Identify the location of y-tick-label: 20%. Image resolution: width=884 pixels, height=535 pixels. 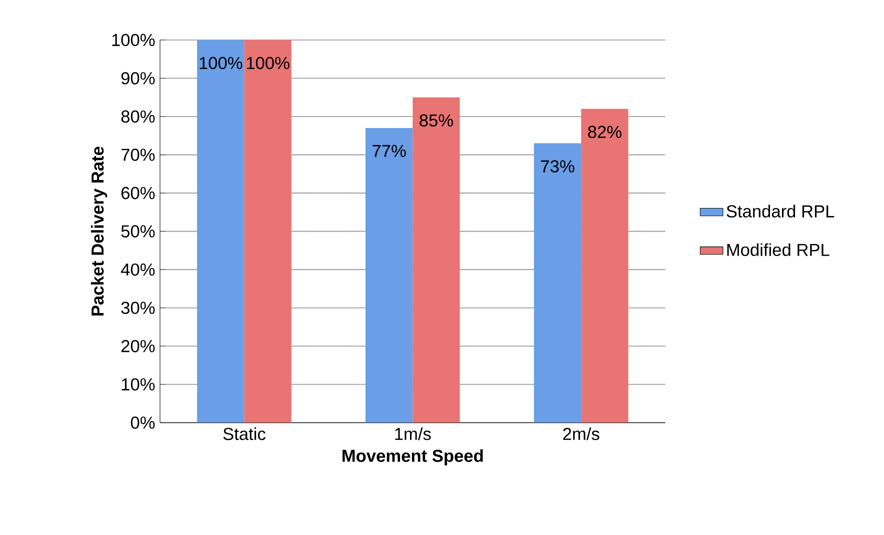
(138, 346).